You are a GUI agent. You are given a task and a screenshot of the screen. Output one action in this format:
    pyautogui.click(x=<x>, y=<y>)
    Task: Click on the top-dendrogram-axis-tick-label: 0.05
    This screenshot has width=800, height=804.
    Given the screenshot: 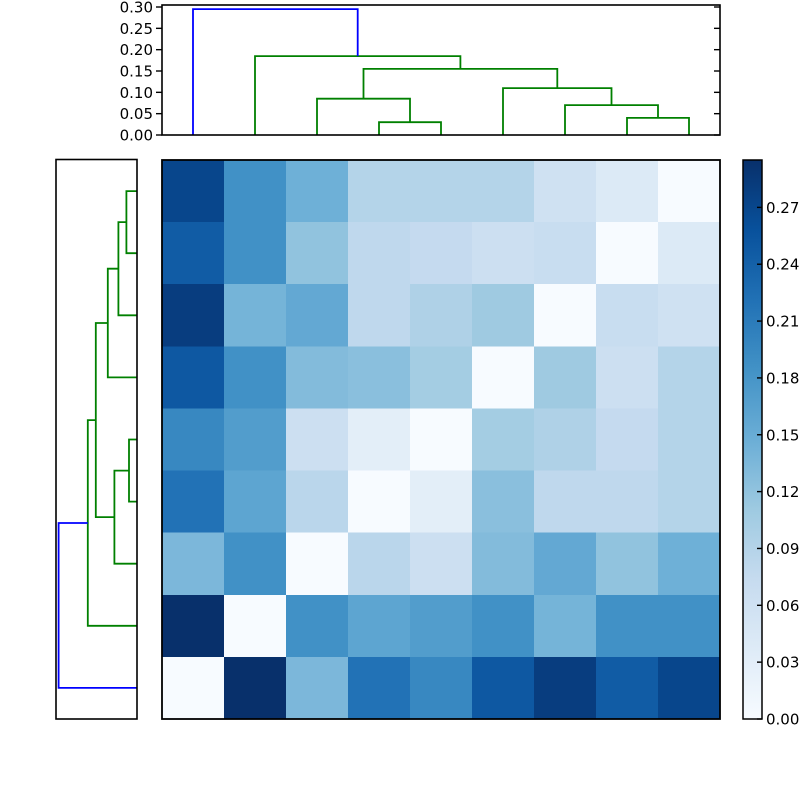 What is the action you would take?
    pyautogui.click(x=136, y=114)
    